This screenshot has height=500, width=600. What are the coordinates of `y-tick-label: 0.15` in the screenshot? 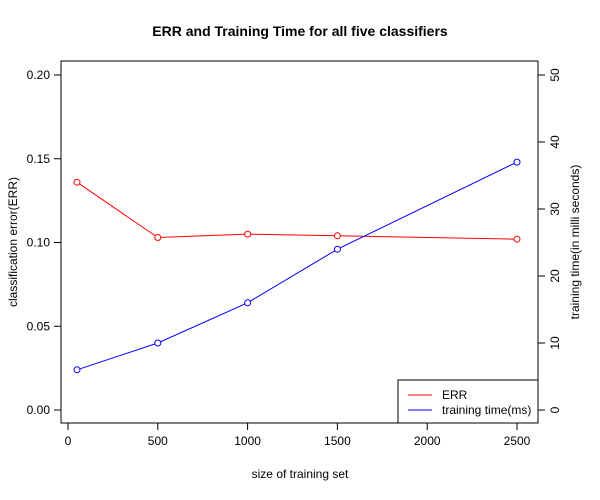 It's located at (39, 159).